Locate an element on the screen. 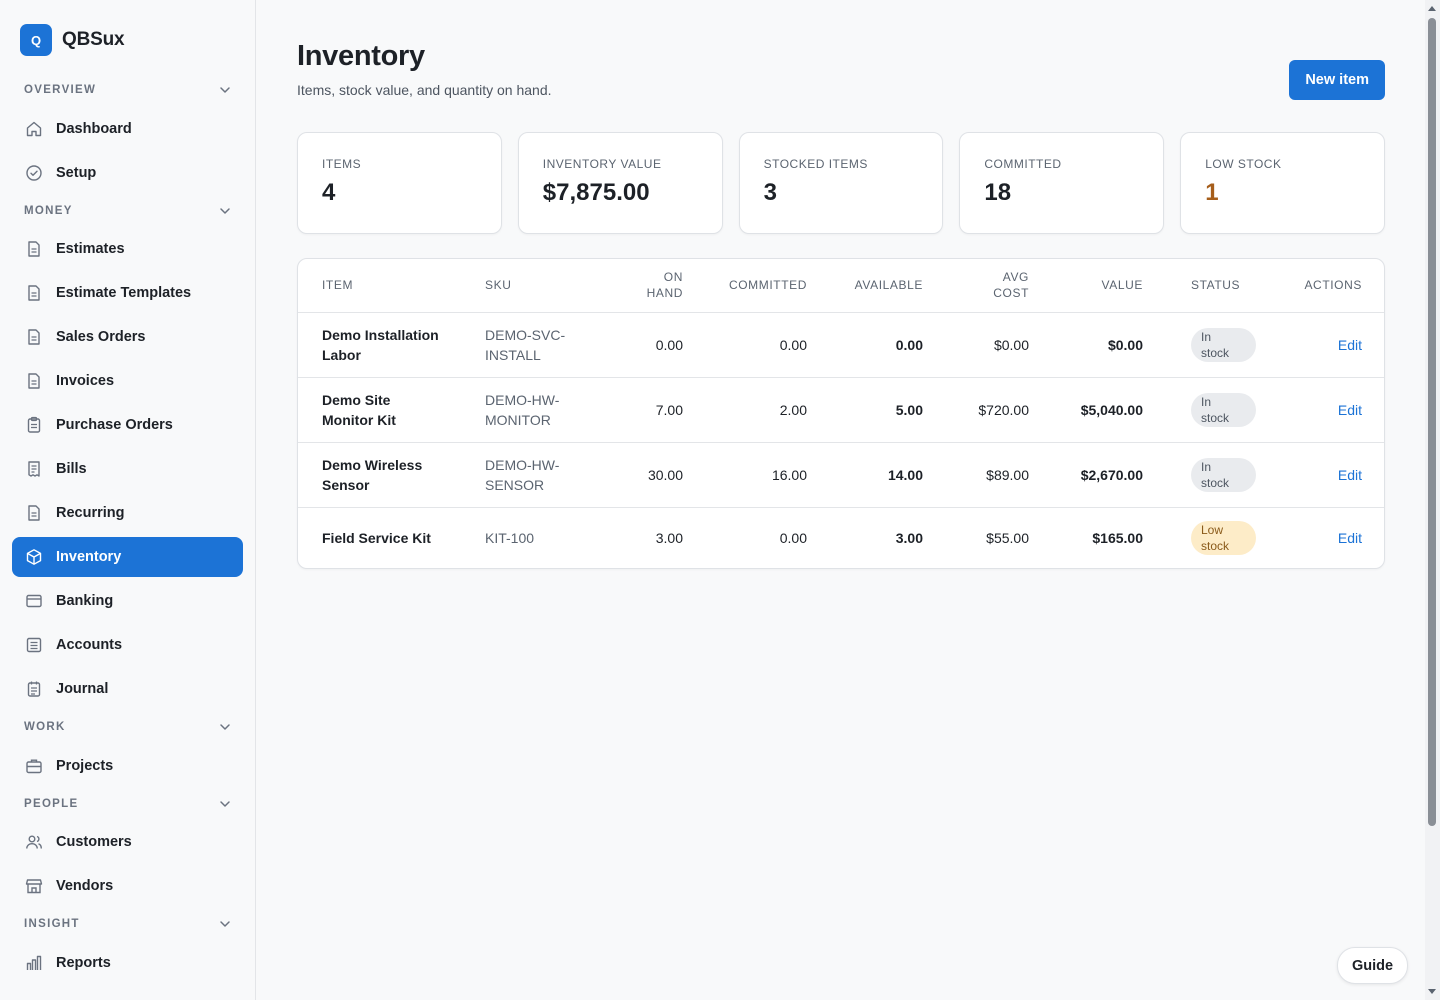 The height and width of the screenshot is (1000, 1440). value-cell: $5,040.00 is located at coordinates (1098, 410).